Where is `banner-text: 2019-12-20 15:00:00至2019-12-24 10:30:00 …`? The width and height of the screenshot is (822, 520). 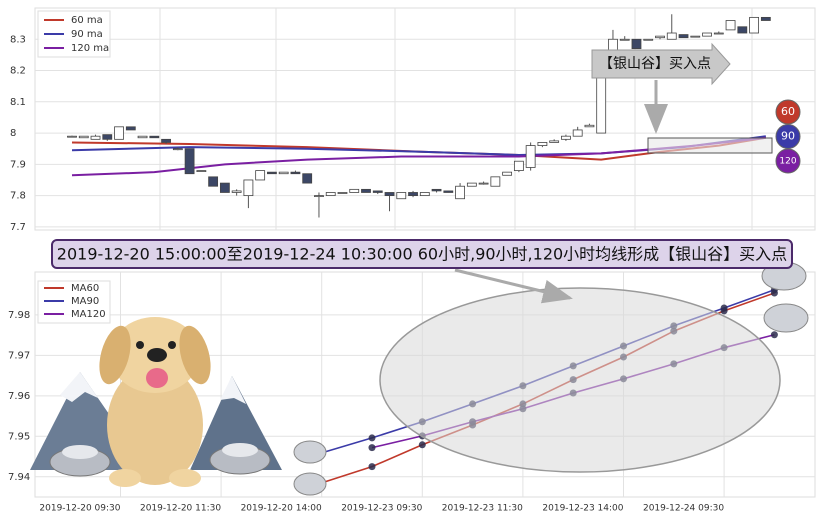 banner-text: 2019-12-20 15:00:00至2019-12-24 10:30:00 … is located at coordinates (422, 254).